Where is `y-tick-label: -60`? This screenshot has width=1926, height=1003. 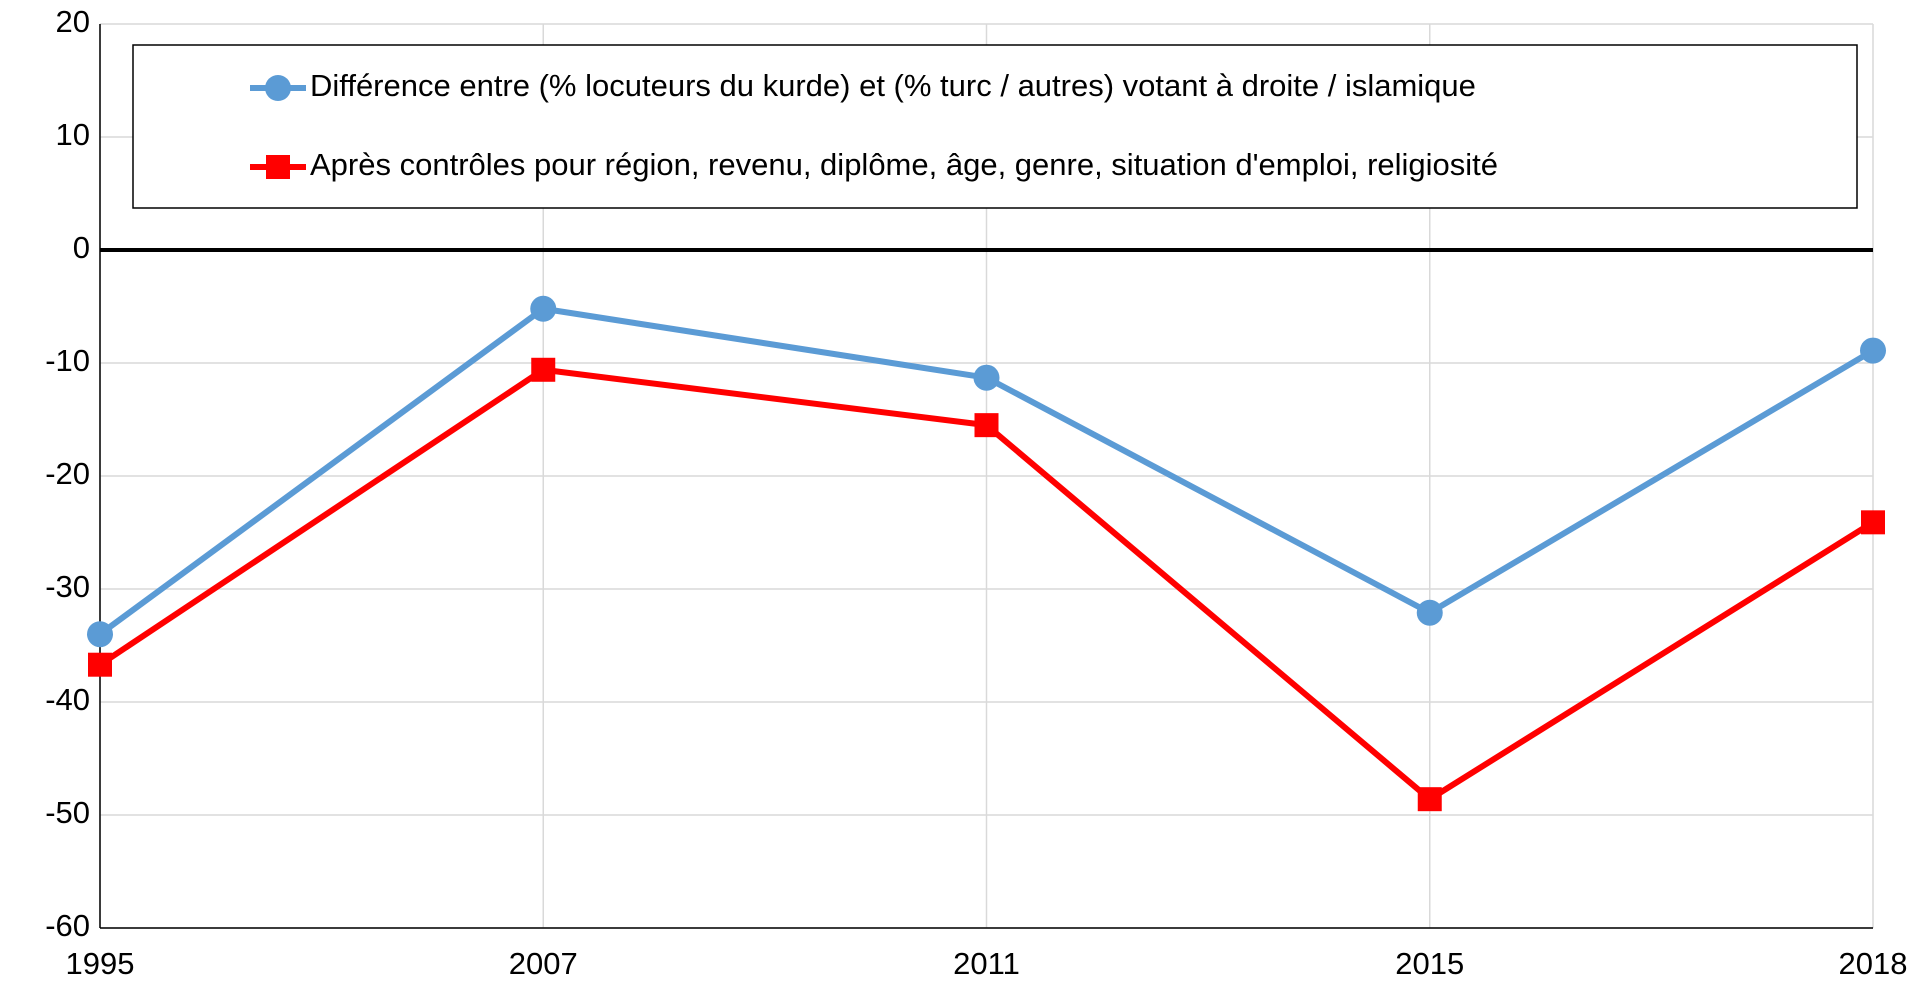
y-tick-label: -60 is located at coordinates (67, 925).